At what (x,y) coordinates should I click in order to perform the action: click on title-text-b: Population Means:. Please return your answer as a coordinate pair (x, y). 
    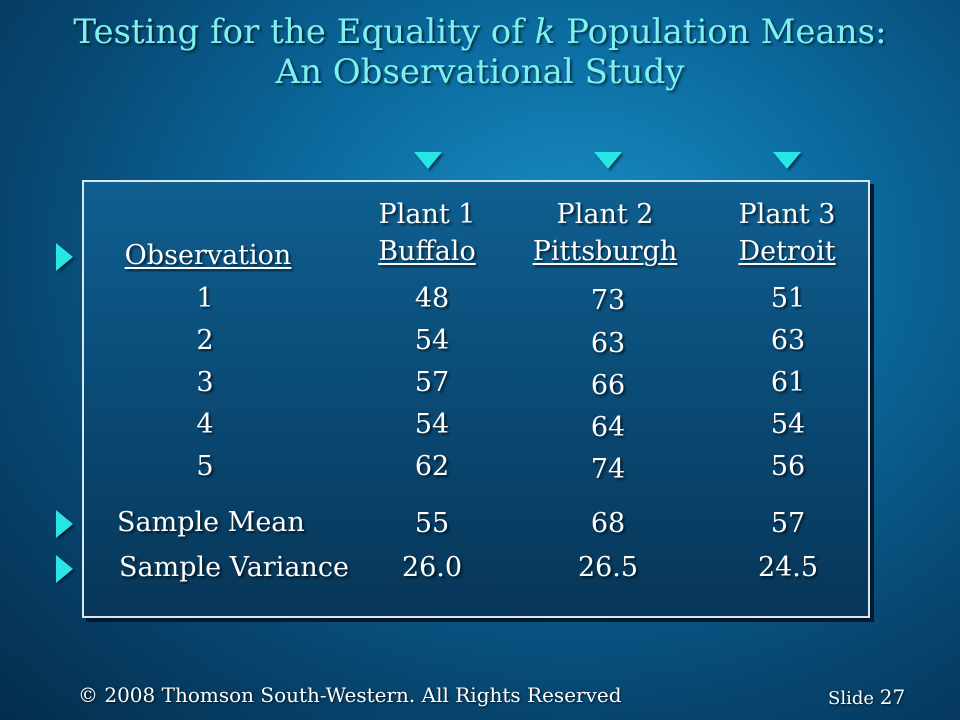
    Looking at the image, I should click on (721, 32).